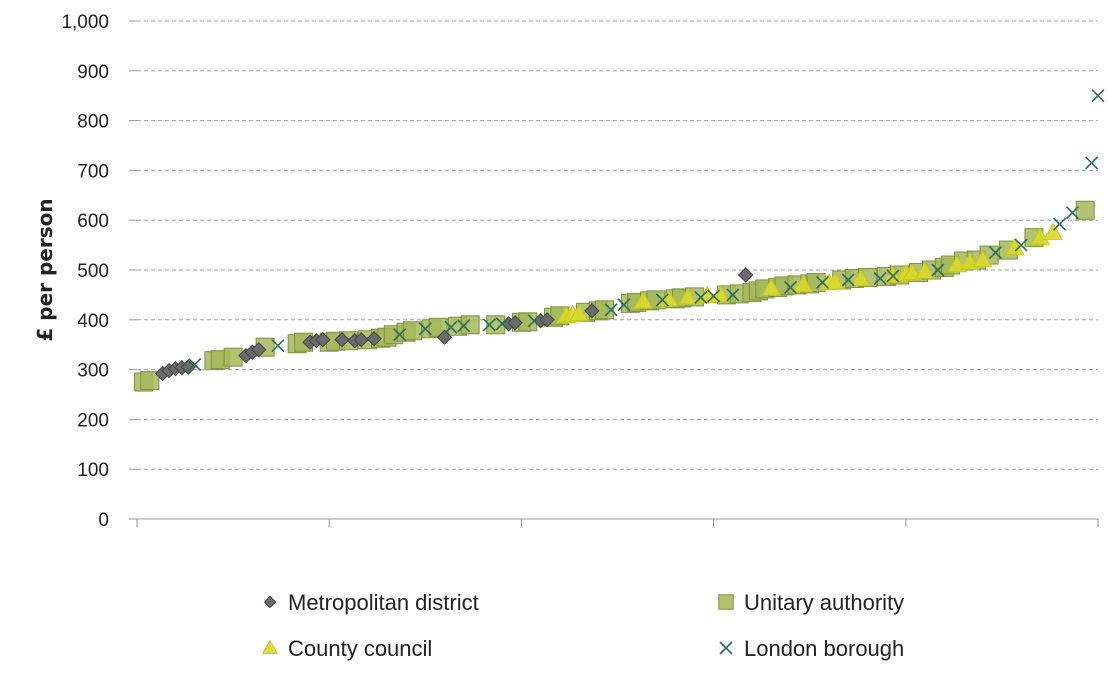  What do you see at coordinates (93, 221) in the screenshot?
I see `y-tick-label-6: 600` at bounding box center [93, 221].